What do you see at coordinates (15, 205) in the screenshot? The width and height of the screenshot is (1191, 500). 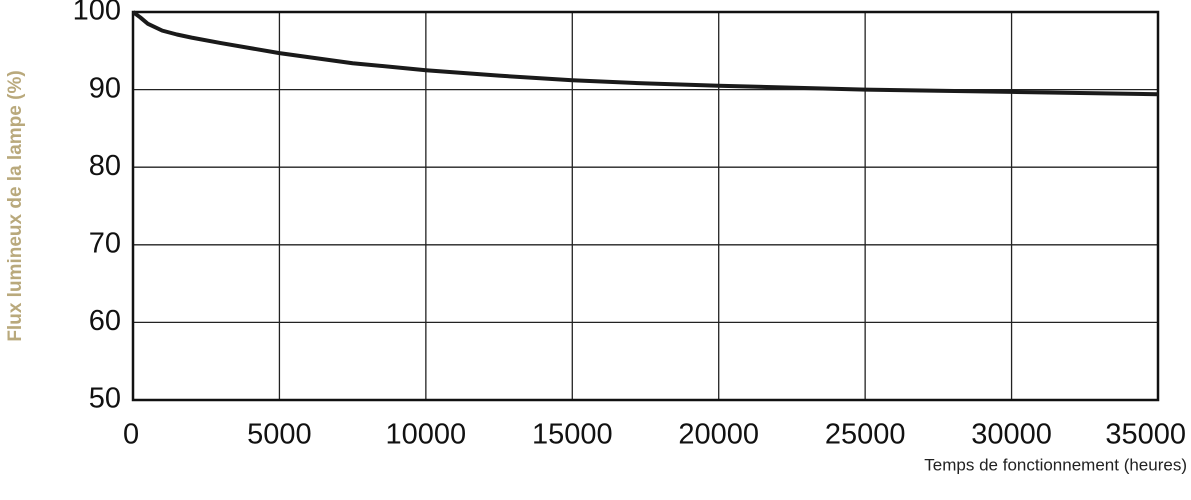 I see `y-axis-label: Flux lumineux de la lampe (%)` at bounding box center [15, 205].